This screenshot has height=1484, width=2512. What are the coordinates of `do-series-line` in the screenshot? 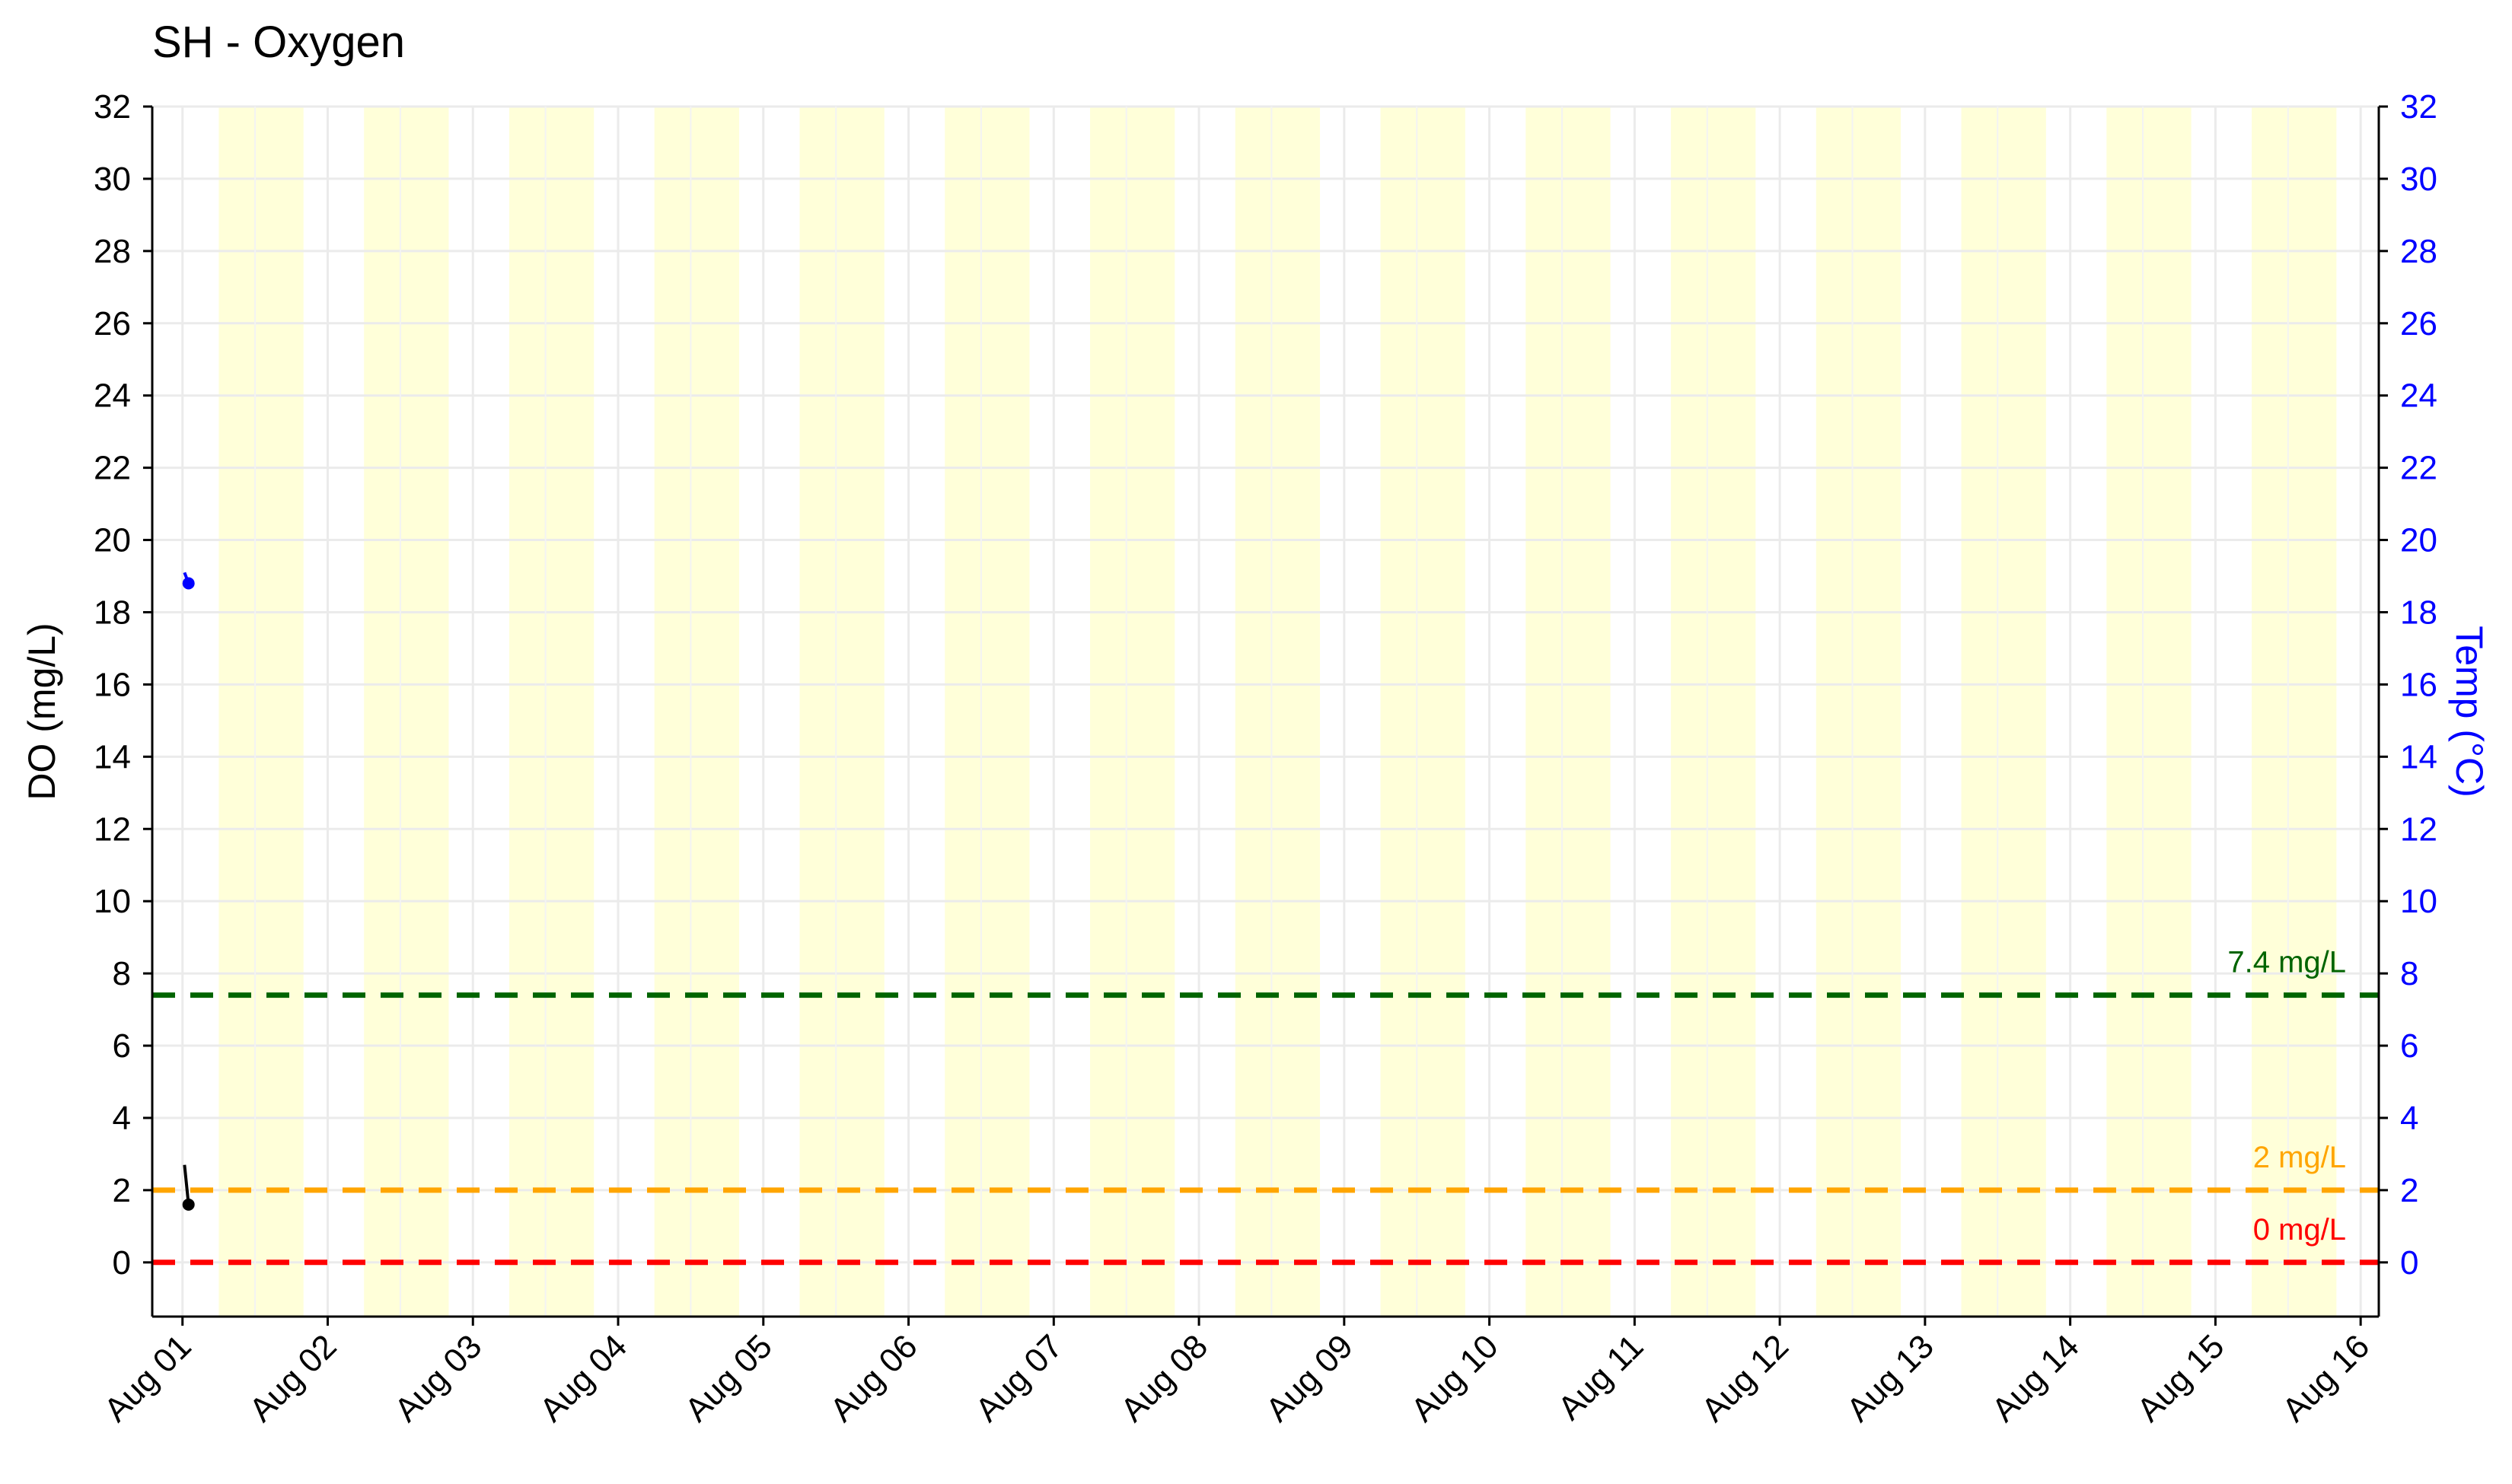 It's located at (186, 1185).